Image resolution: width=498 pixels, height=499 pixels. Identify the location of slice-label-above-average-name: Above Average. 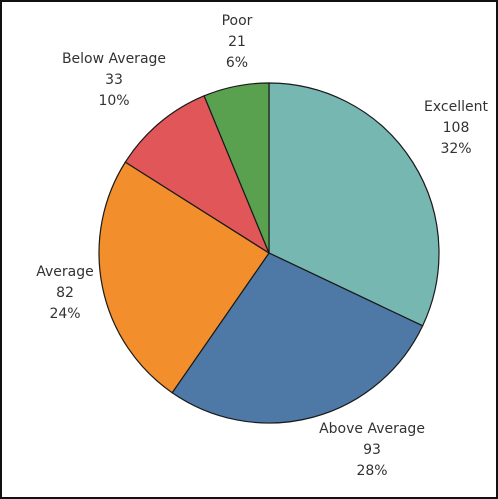
(372, 429).